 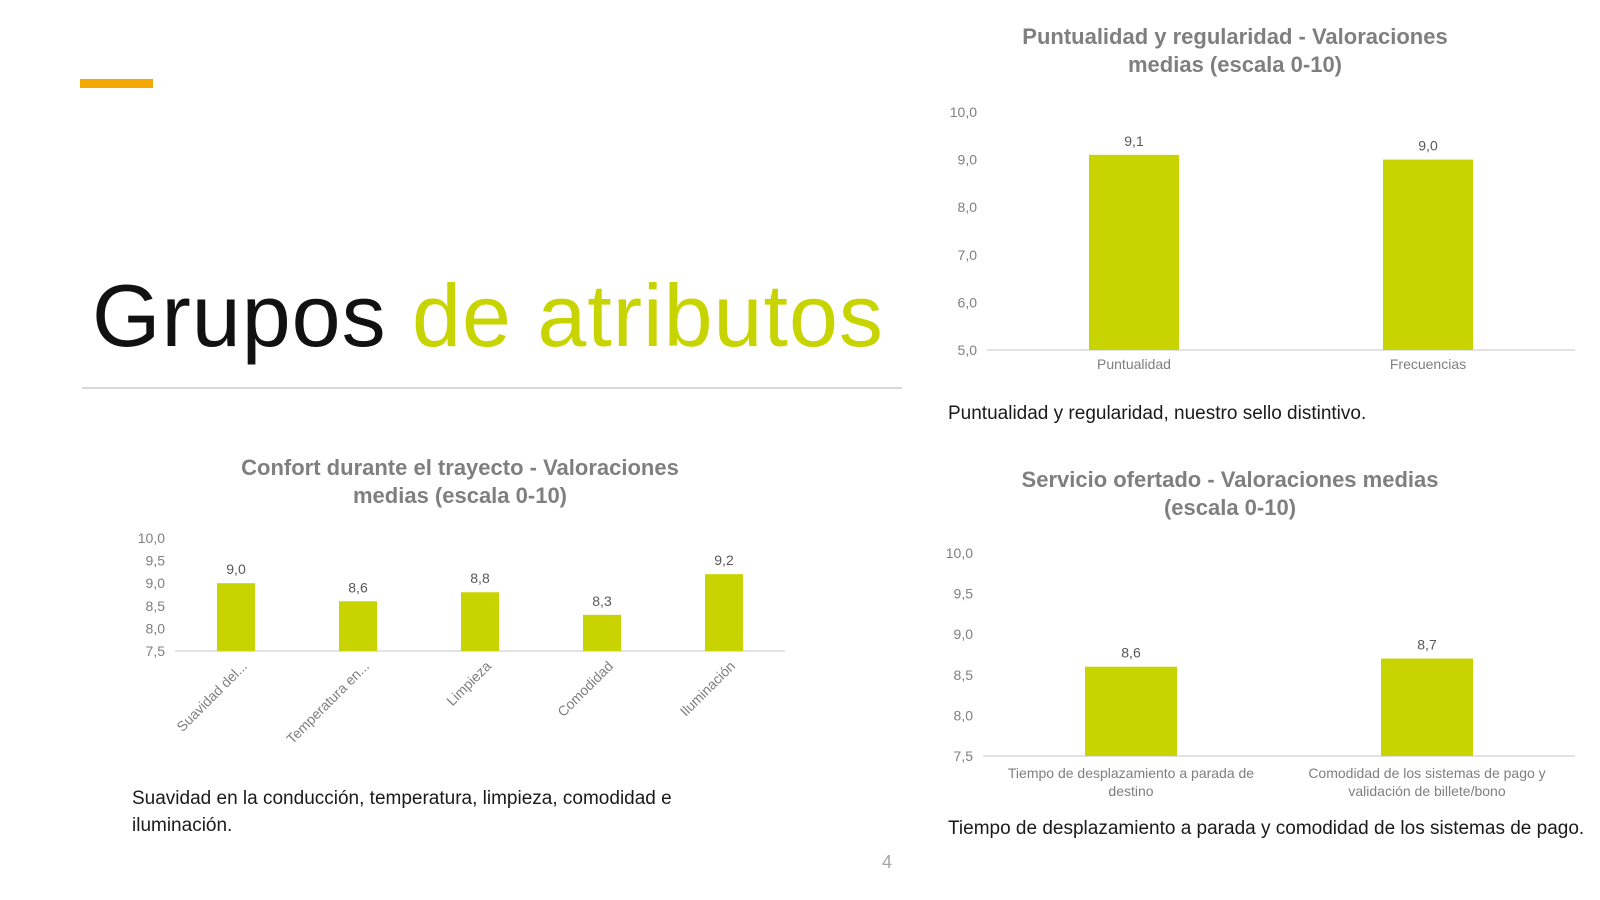 What do you see at coordinates (602, 601) in the screenshot?
I see `data-label: 8,3` at bounding box center [602, 601].